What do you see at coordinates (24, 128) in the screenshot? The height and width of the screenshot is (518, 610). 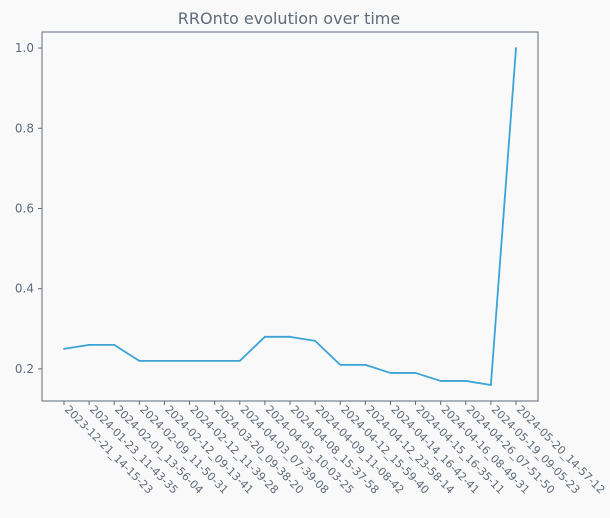 I see `y-tick-label: 0.8` at bounding box center [24, 128].